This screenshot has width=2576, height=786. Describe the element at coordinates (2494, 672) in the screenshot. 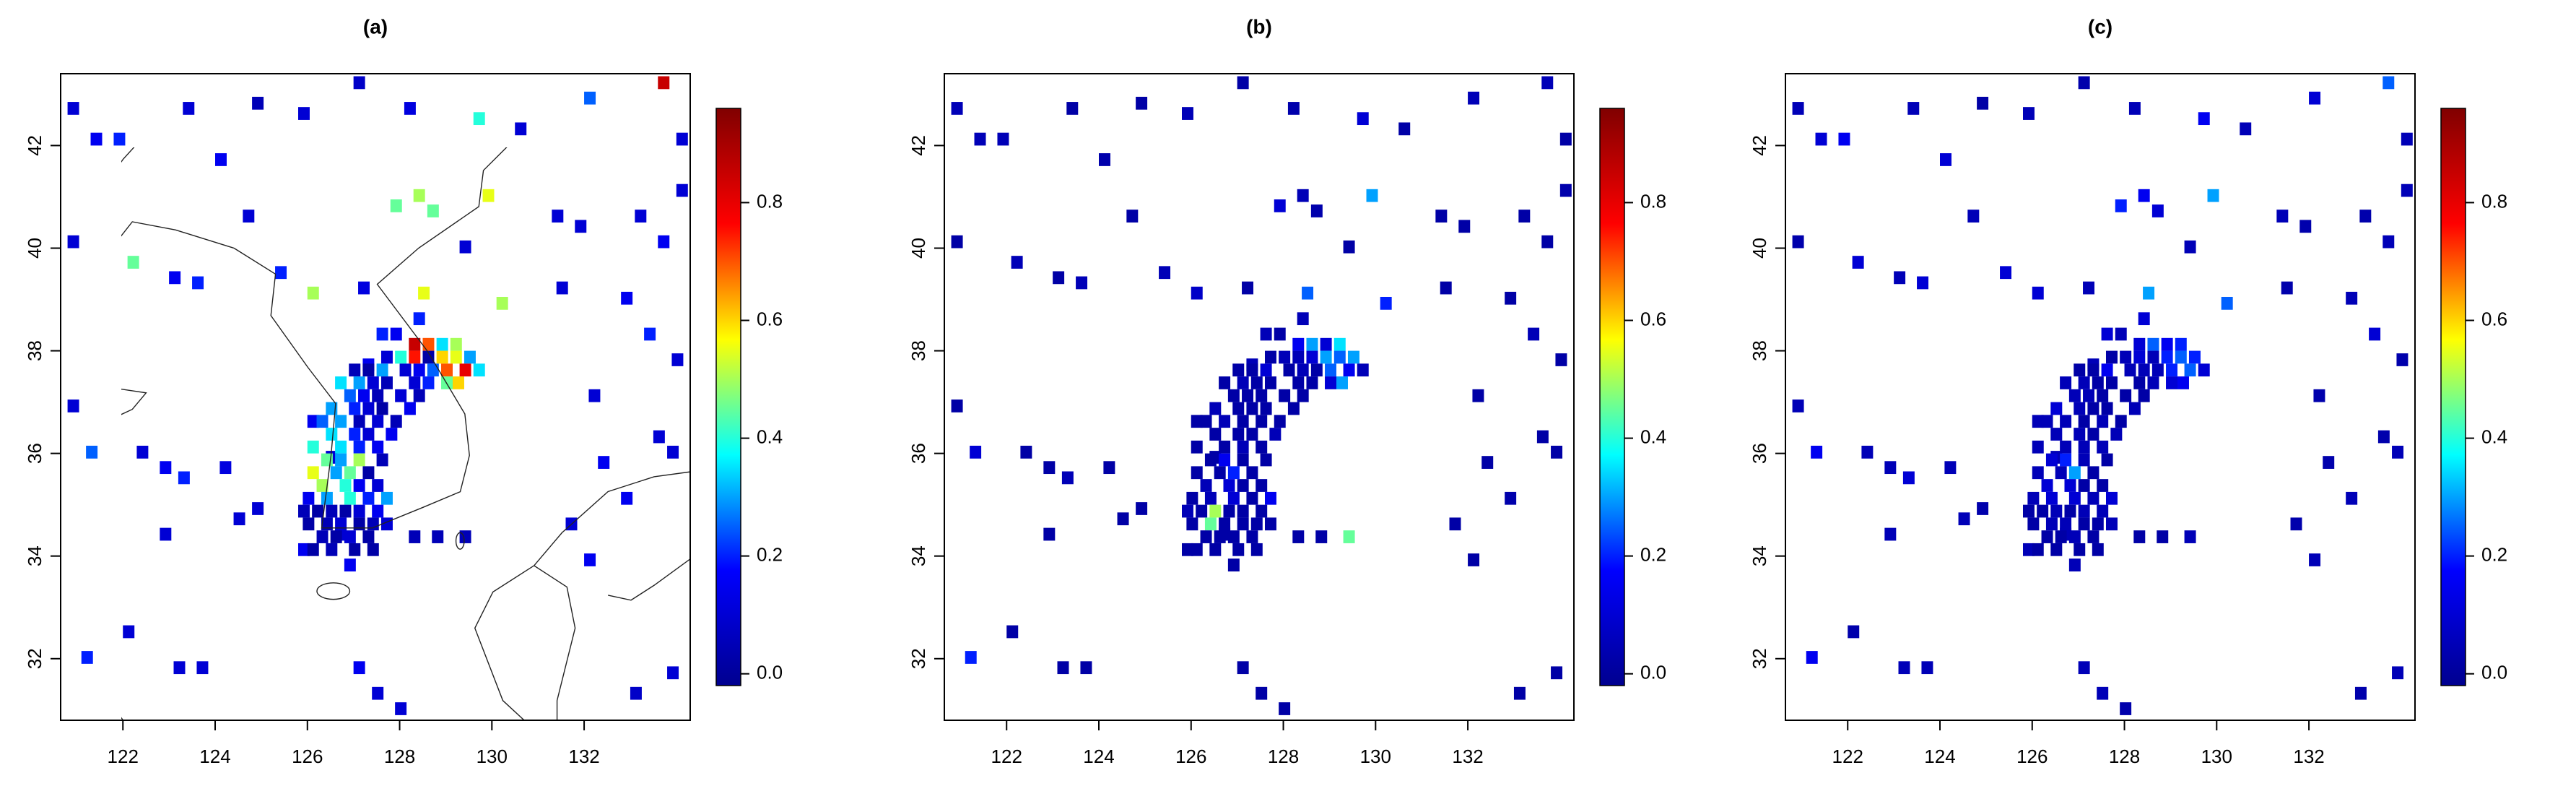

I see `colorbar-tick-label: 0.0` at that location.